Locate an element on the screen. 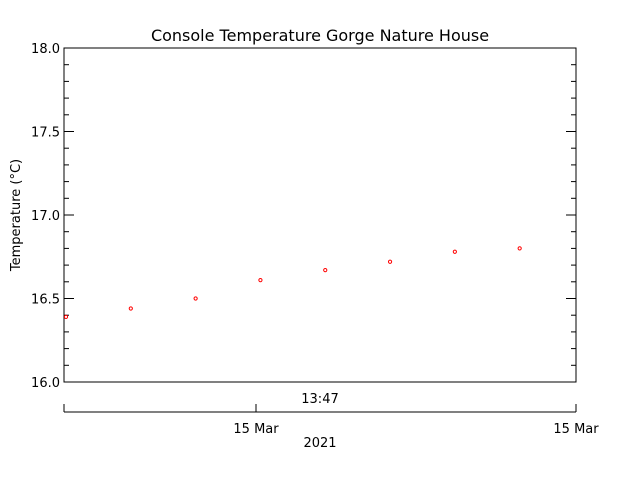  chart-title: Console Temperature Gorge Nature House is located at coordinates (320, 35).